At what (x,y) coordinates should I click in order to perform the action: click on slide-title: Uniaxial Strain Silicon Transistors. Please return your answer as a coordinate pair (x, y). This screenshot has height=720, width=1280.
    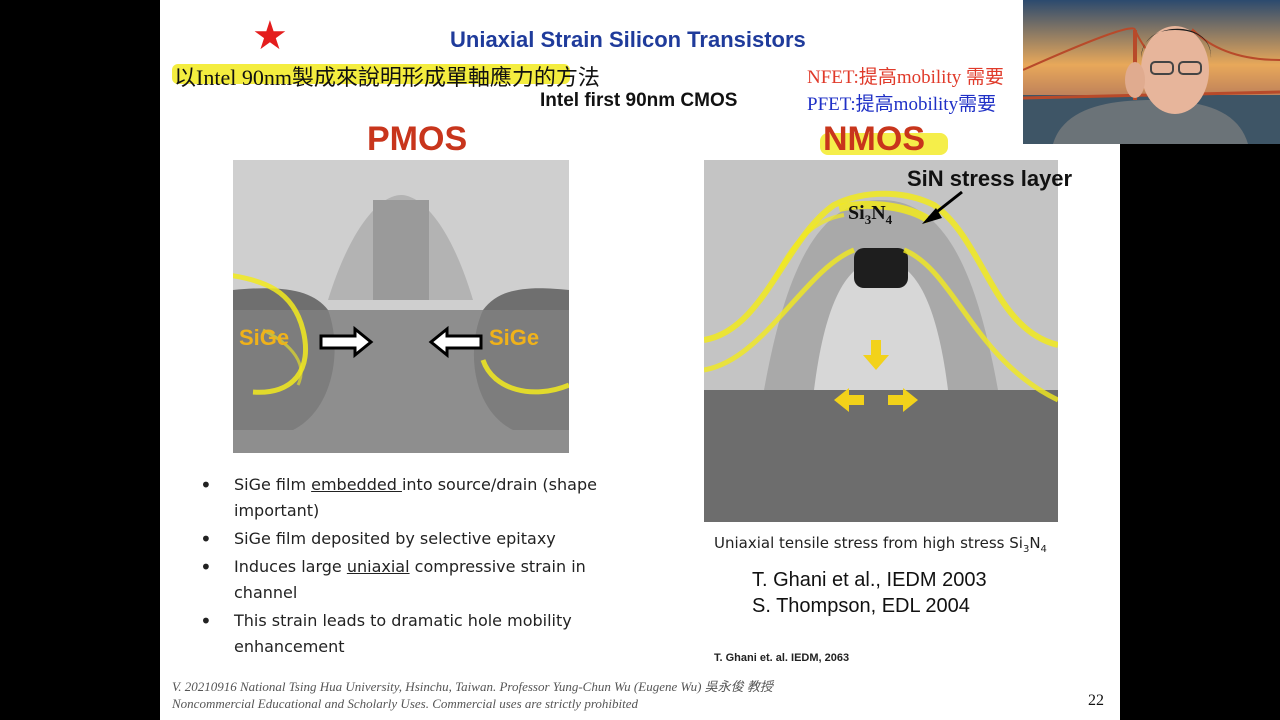
    Looking at the image, I should click on (628, 39).